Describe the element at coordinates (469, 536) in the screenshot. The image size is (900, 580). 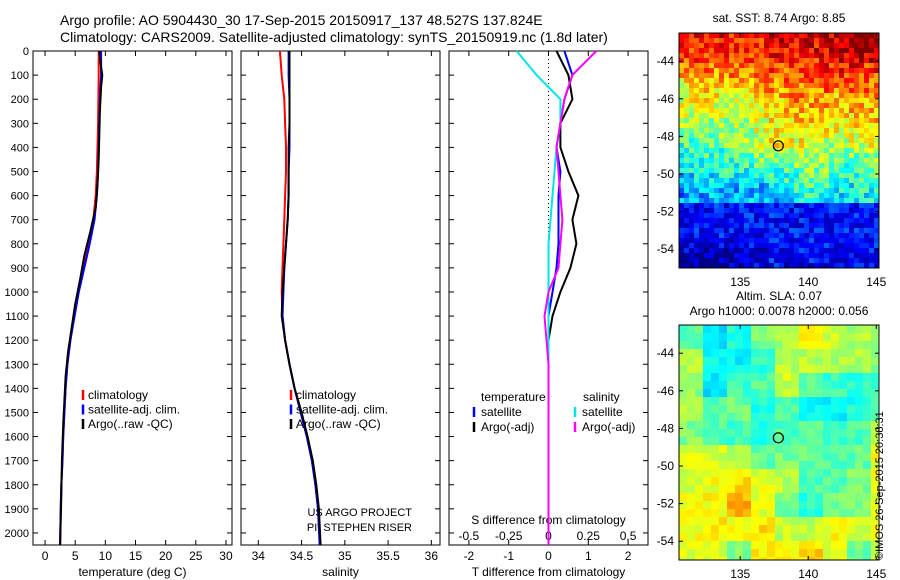
I see `x-tick-label-s: -0.5` at that location.